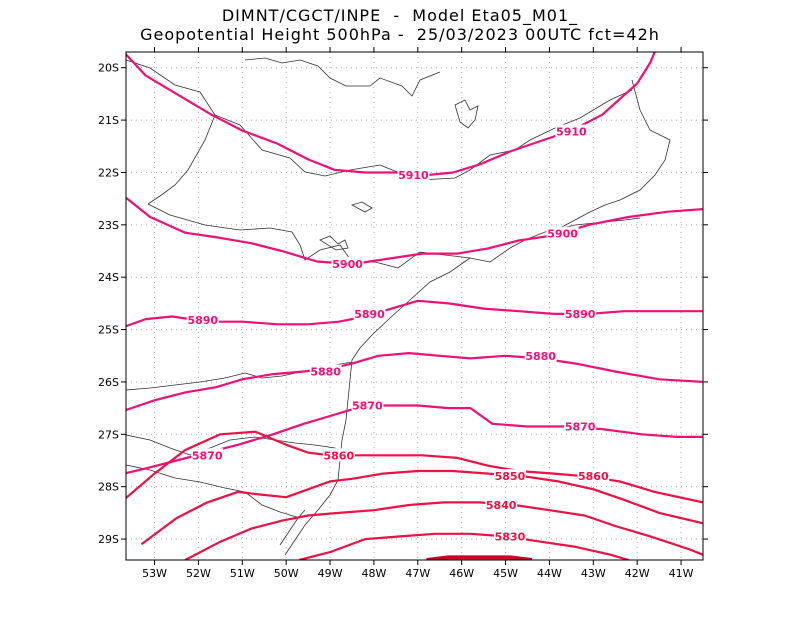  What do you see at coordinates (461, 573) in the screenshot?
I see `lon-tick-label: 46W` at bounding box center [461, 573].